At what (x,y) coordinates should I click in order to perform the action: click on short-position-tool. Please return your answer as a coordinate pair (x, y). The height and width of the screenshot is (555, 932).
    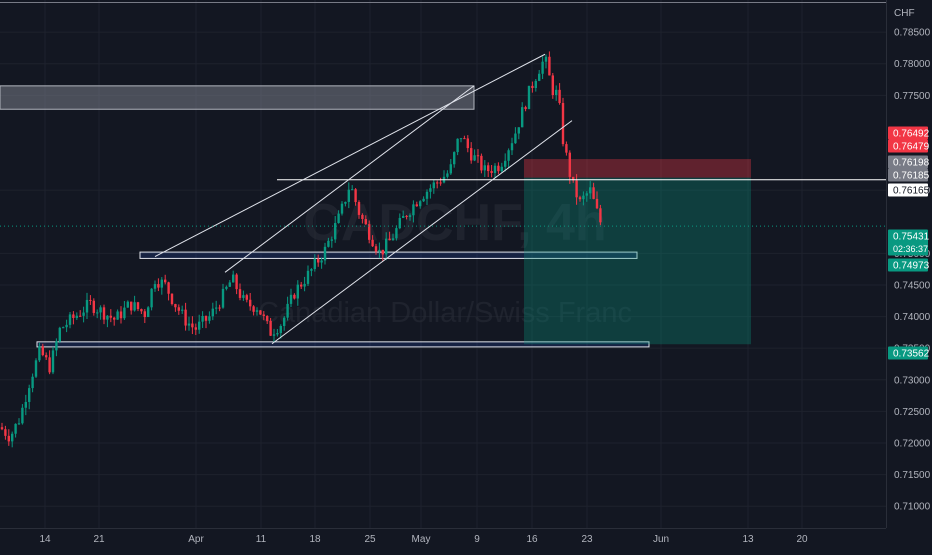
    Looking at the image, I should click on (637, 252).